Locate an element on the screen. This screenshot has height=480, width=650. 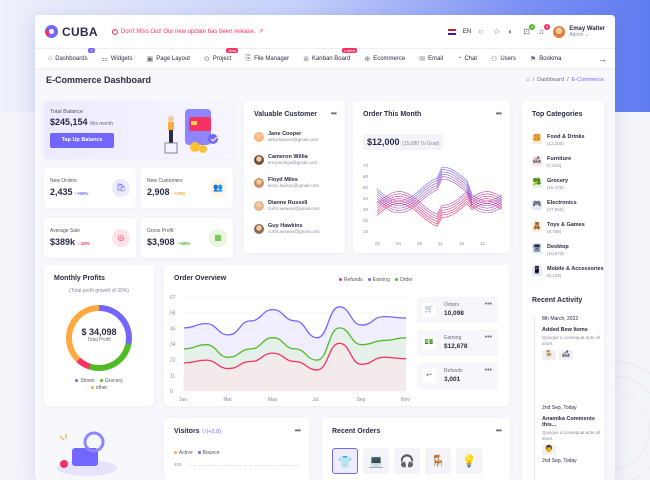
category-item: 🥦 Grocery (15,475) is located at coordinates (550, 184).